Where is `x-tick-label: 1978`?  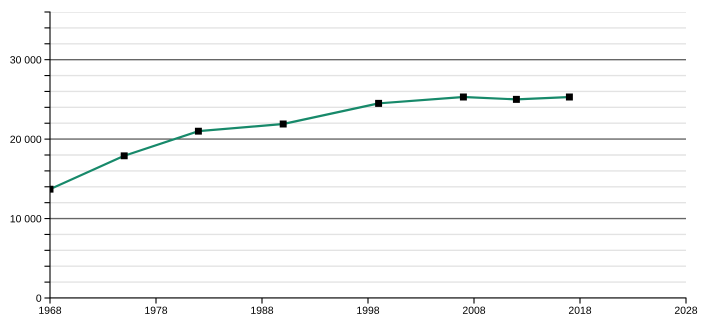
x-tick-label: 1978 is located at coordinates (156, 310).